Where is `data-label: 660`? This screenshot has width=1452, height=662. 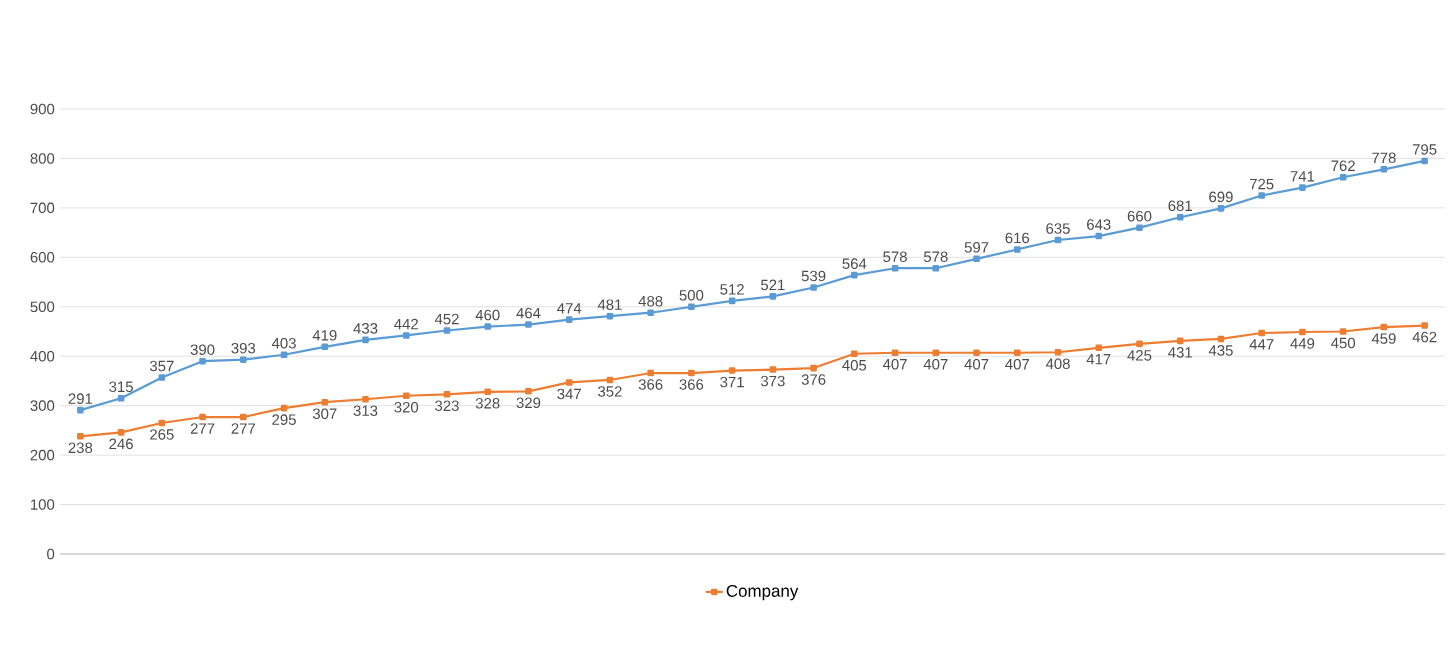
data-label: 660 is located at coordinates (1139, 216).